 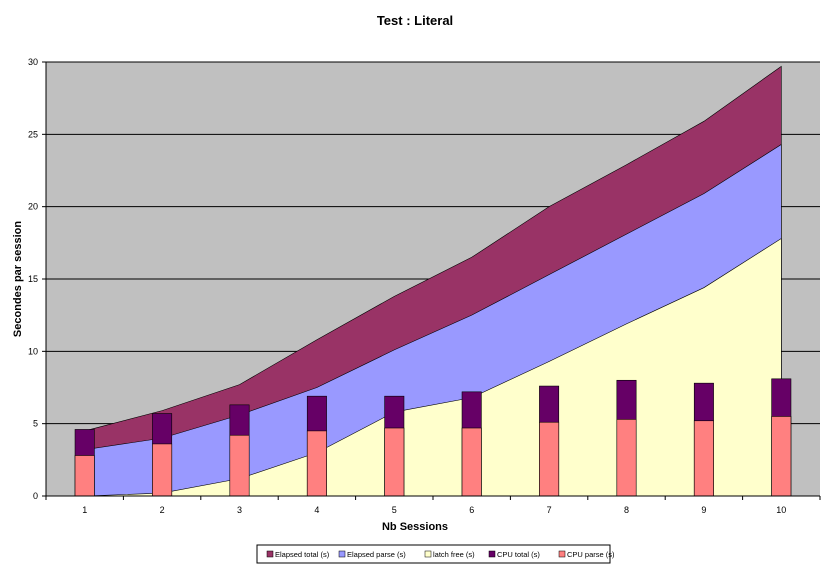 I want to click on legend-label-latch-free-s: latch free (s), so click(x=454, y=554).